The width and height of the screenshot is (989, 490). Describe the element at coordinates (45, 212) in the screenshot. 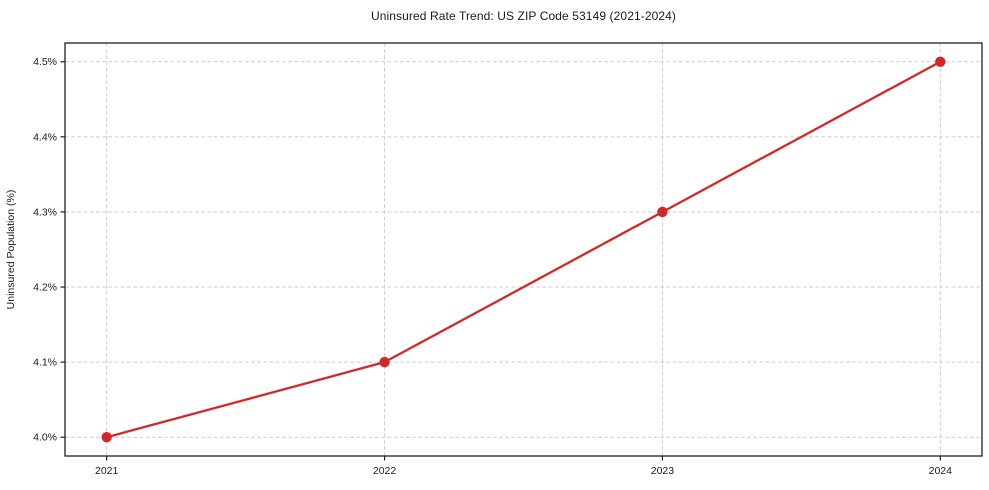

I see `y-tick-label: 4.3%` at that location.